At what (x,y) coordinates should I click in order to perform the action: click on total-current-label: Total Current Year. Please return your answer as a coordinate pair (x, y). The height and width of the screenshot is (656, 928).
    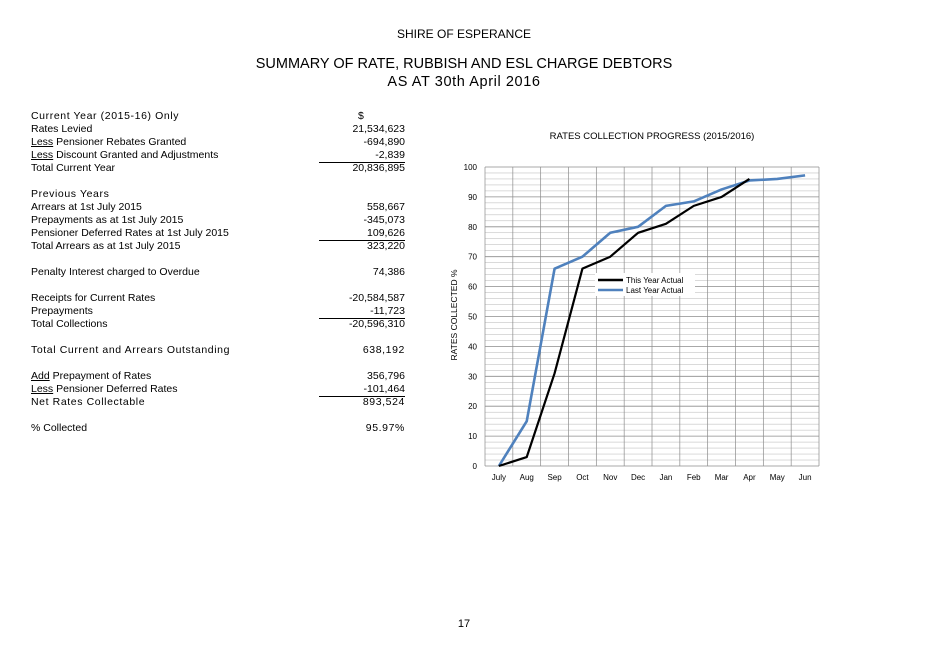
    Looking at the image, I should click on (73, 168).